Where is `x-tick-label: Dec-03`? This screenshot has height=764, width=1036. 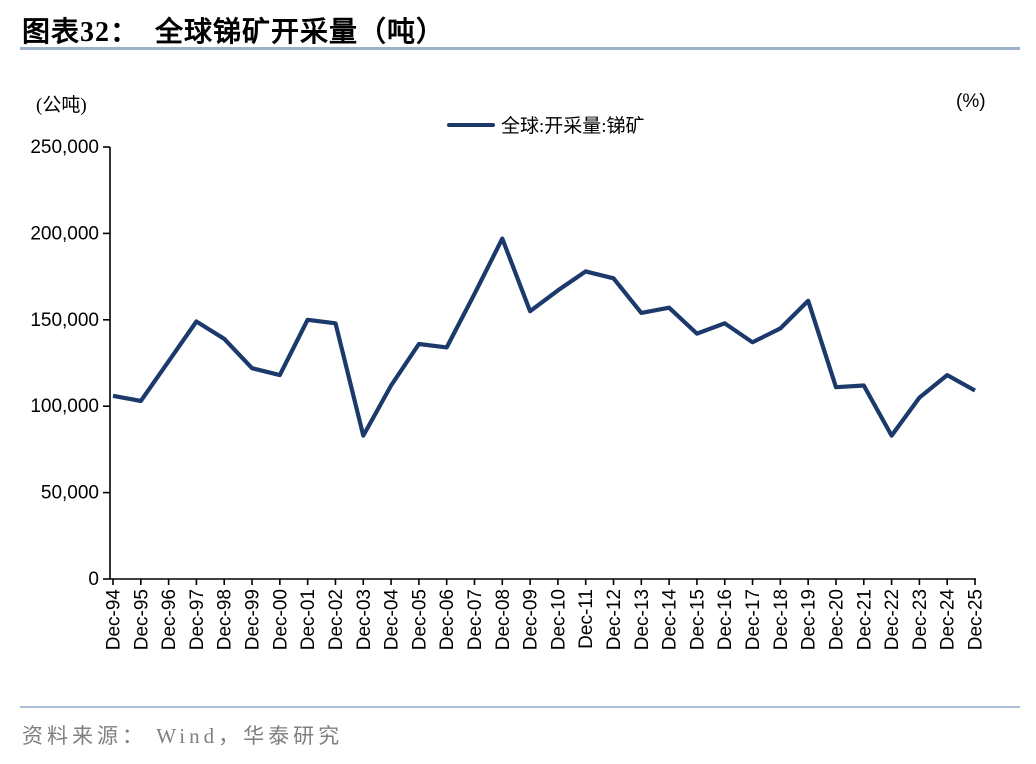 x-tick-label: Dec-03 is located at coordinates (364, 619).